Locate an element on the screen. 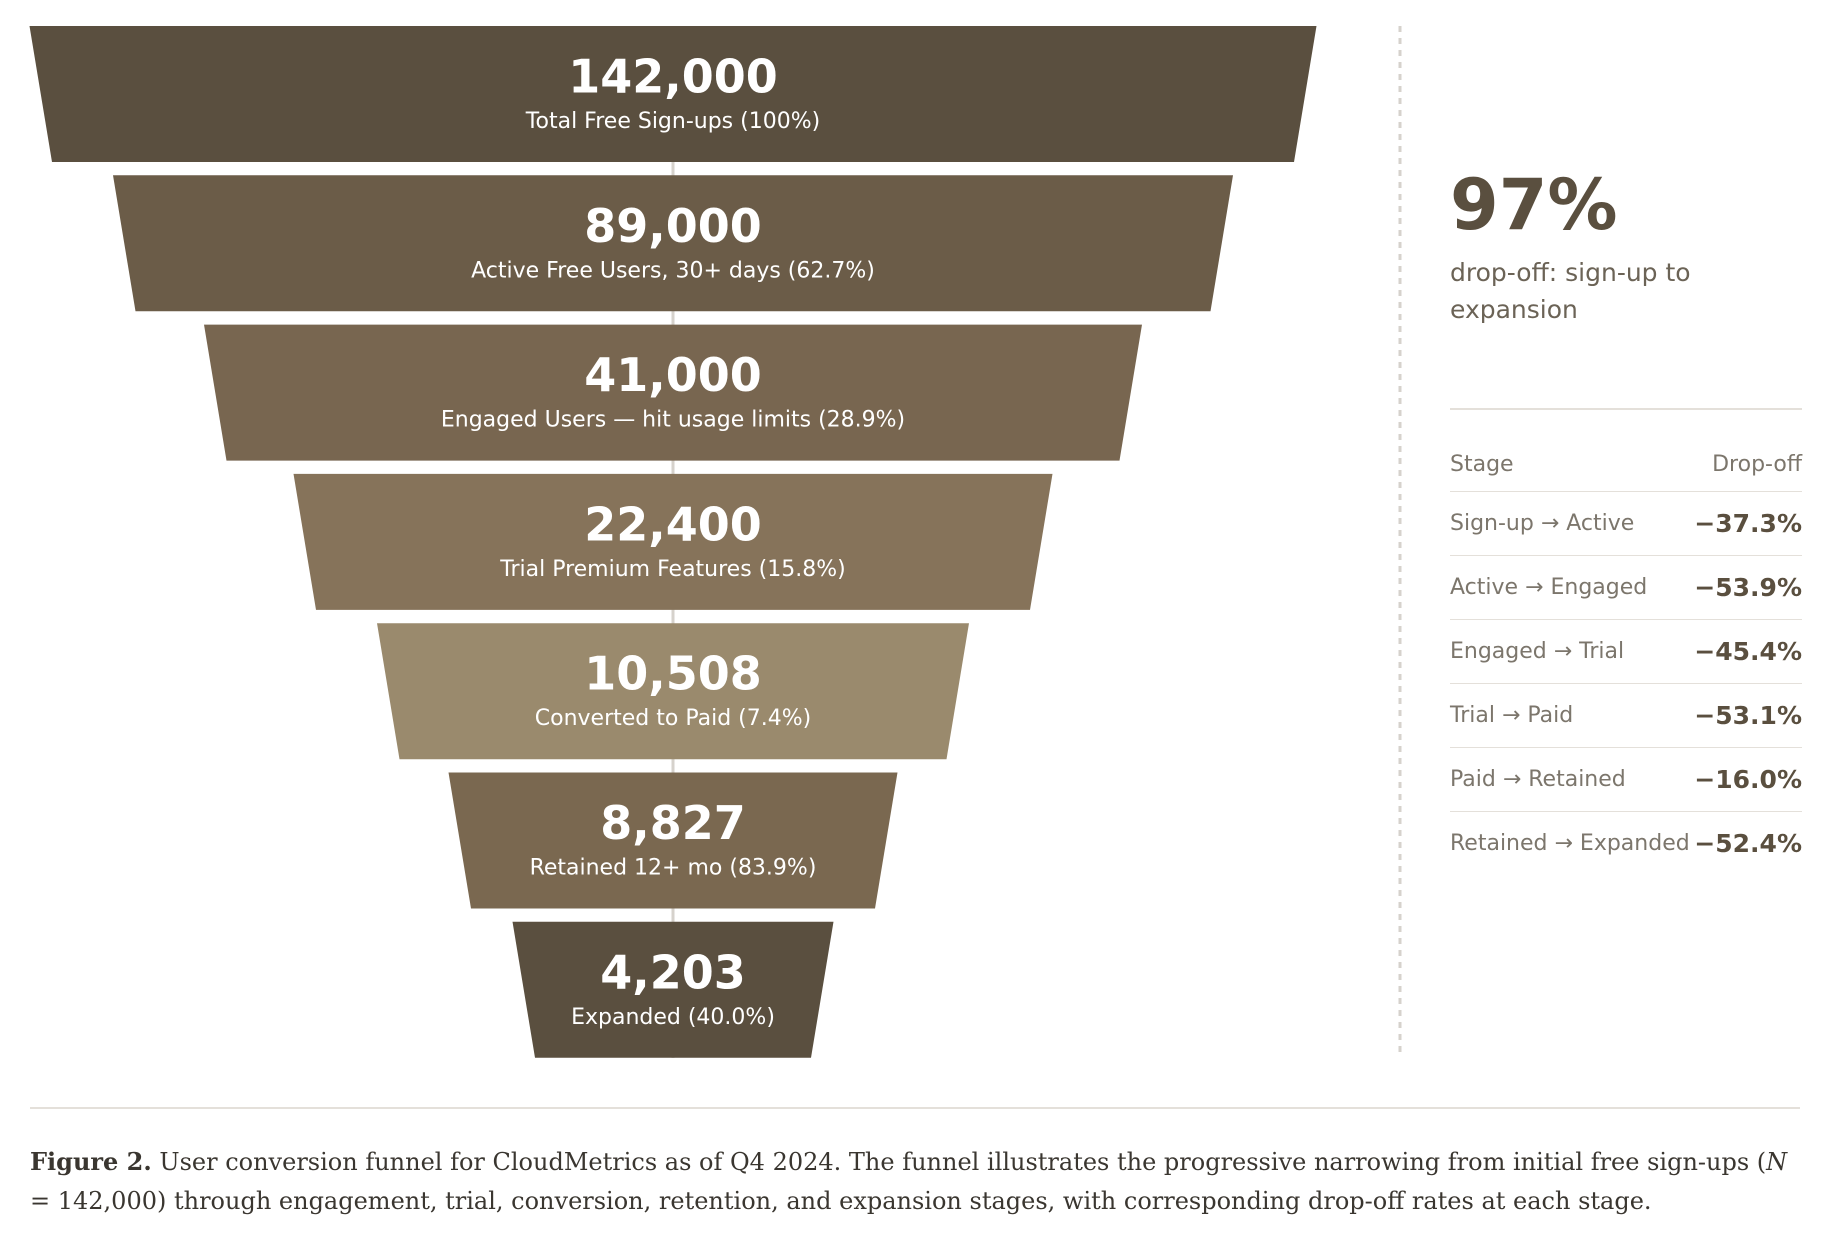  stage-label: Trial Premium Features (15.8%) is located at coordinates (672, 569).